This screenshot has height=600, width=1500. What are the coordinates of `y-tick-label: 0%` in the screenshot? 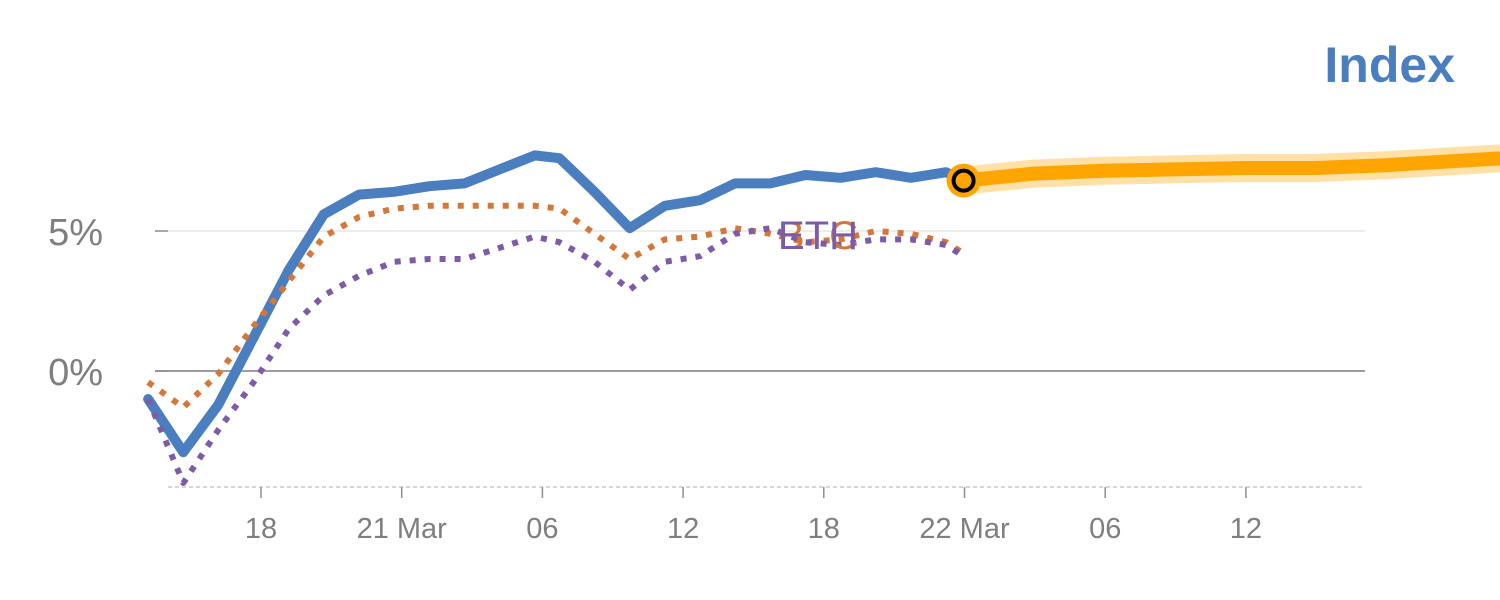 It's located at (75, 373).